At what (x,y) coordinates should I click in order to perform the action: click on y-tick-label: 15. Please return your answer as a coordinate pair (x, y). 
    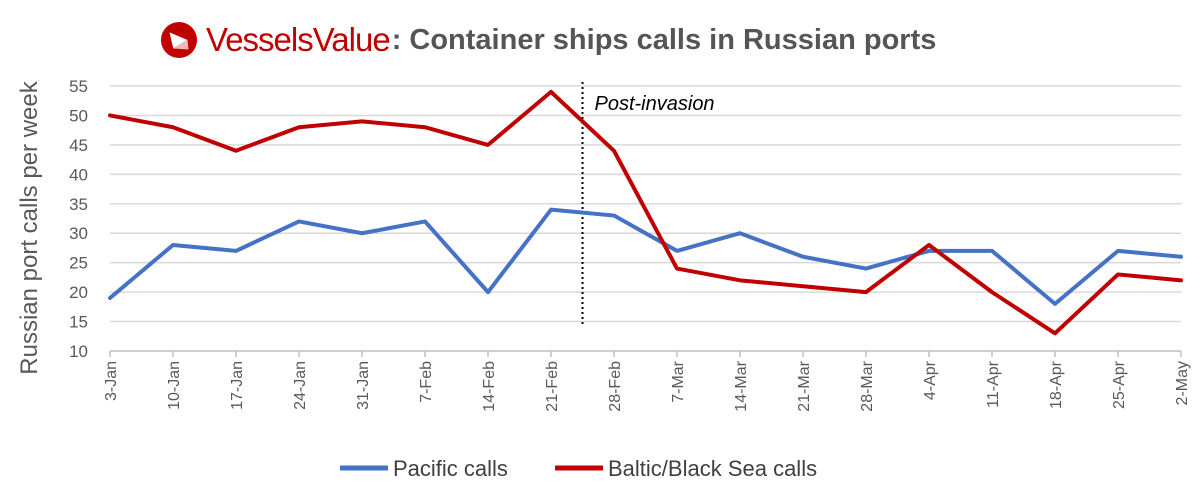
    Looking at the image, I should click on (78, 322).